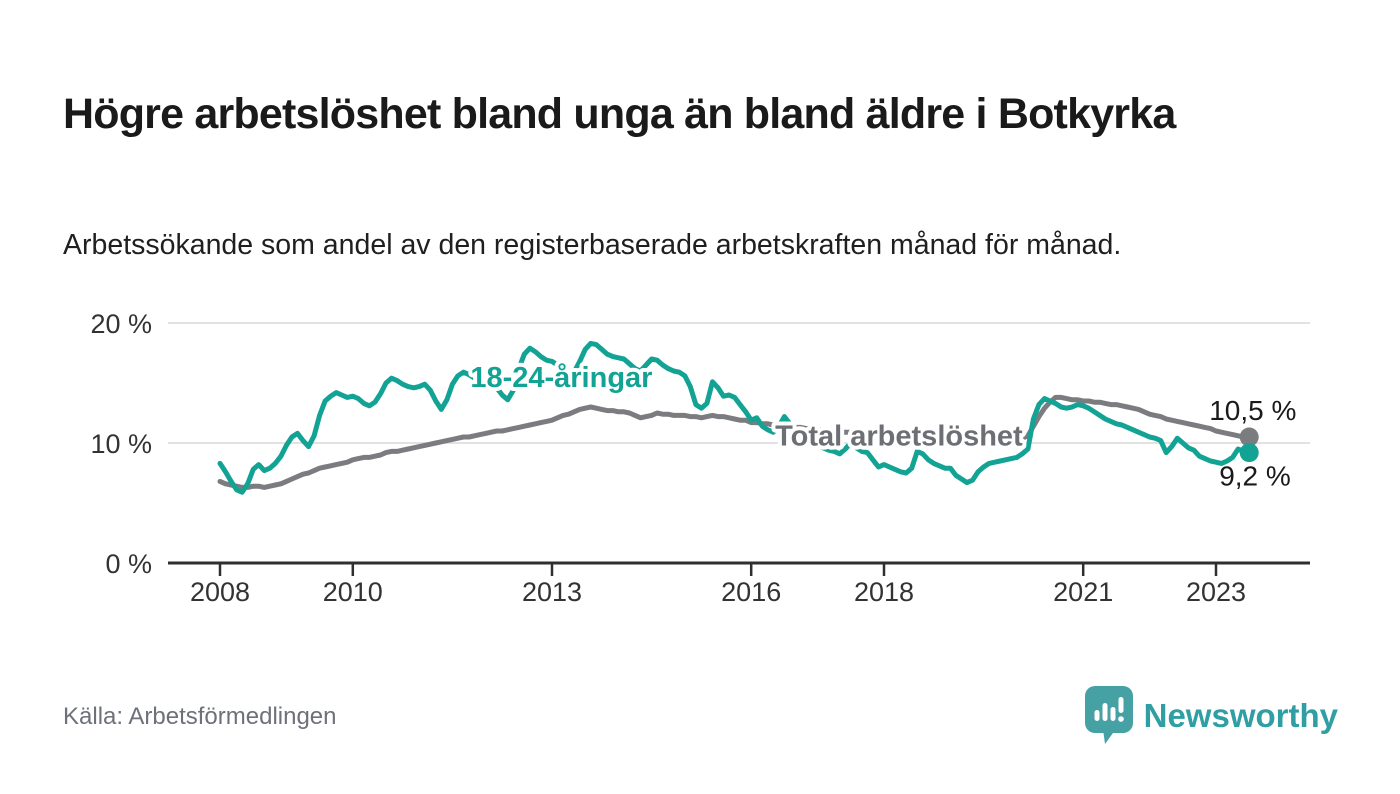 The height and width of the screenshot is (794, 1400). Describe the element at coordinates (884, 592) in the screenshot. I see `x-tick-label: 2018` at that location.